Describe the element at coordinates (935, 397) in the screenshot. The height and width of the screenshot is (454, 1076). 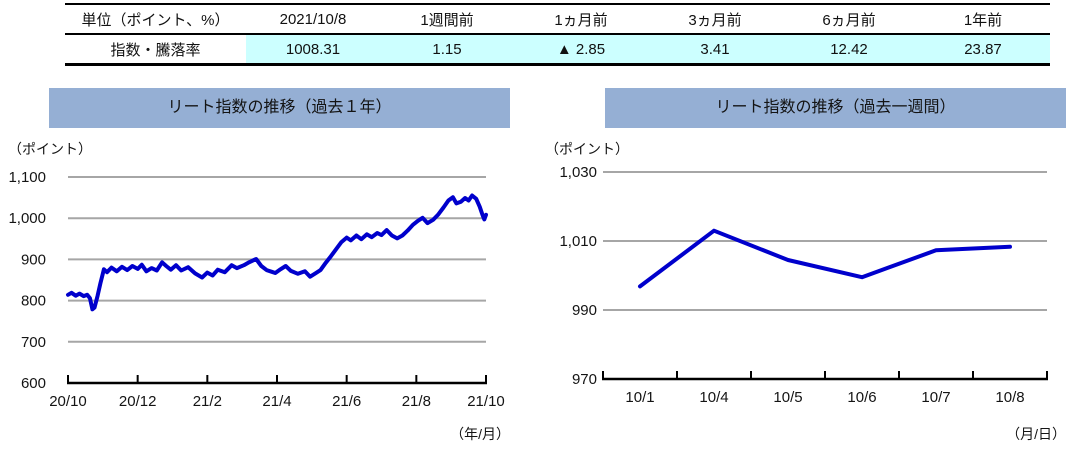
I see `svg-text: 10/7` at that location.